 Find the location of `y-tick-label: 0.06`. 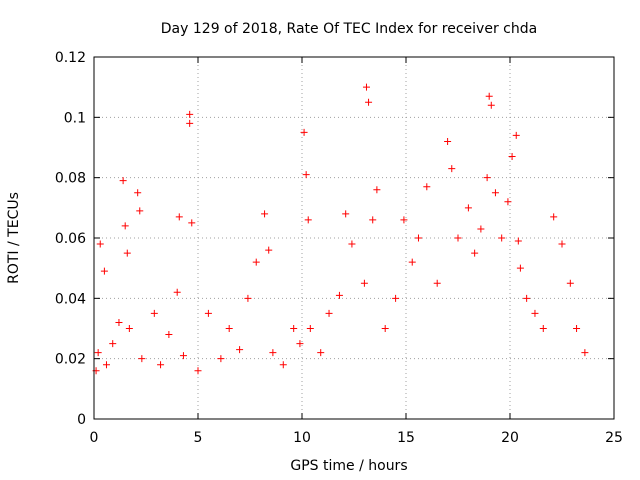

y-tick-label: 0.06 is located at coordinates (70, 239).